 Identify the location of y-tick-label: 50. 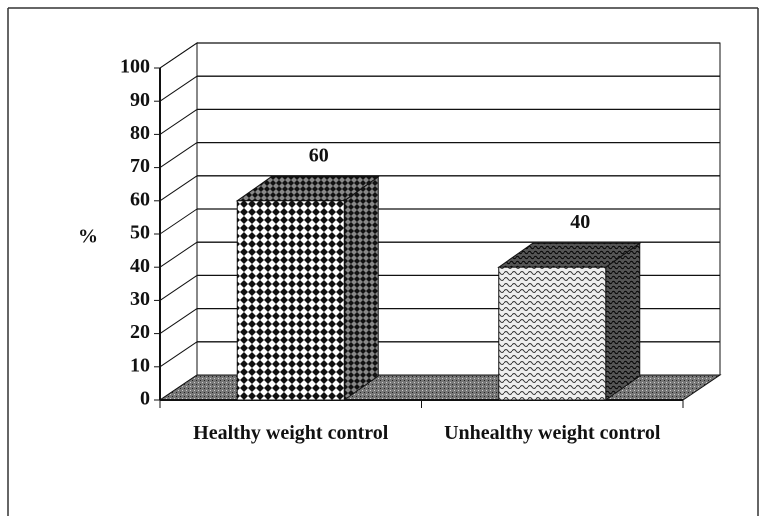
(140, 233).